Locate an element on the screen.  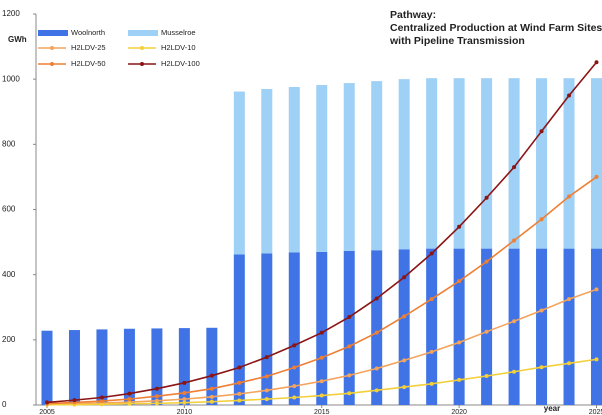
x-tick-label: 2015 is located at coordinates (322, 412).